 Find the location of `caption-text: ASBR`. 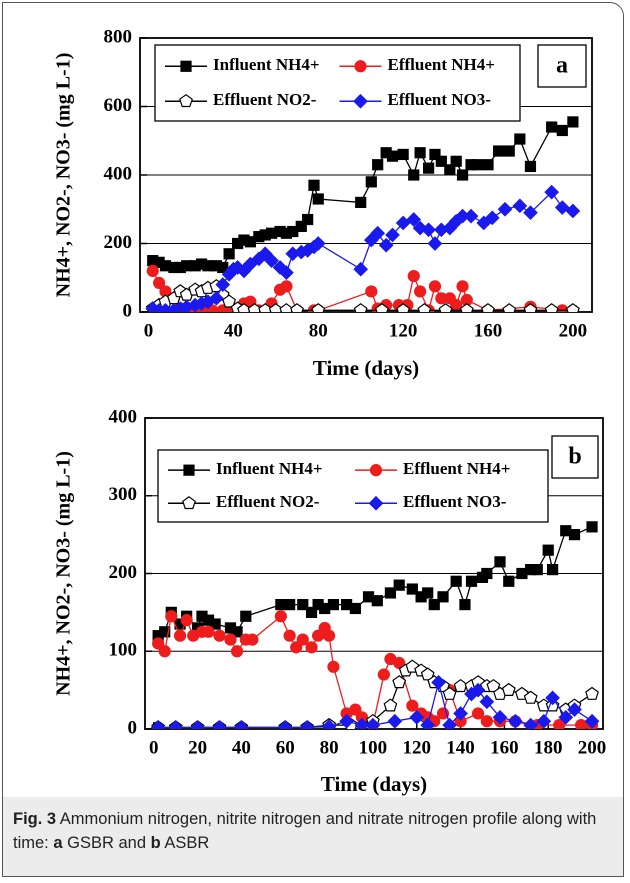

caption-text: ASBR is located at coordinates (185, 843).